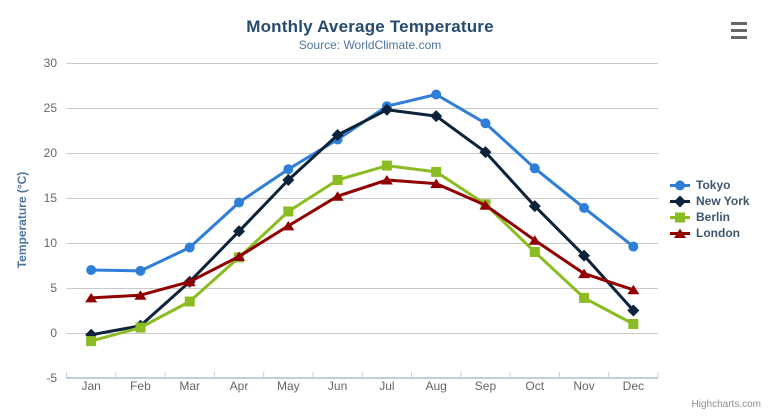  I want to click on legend-circle-icon, so click(680, 185).